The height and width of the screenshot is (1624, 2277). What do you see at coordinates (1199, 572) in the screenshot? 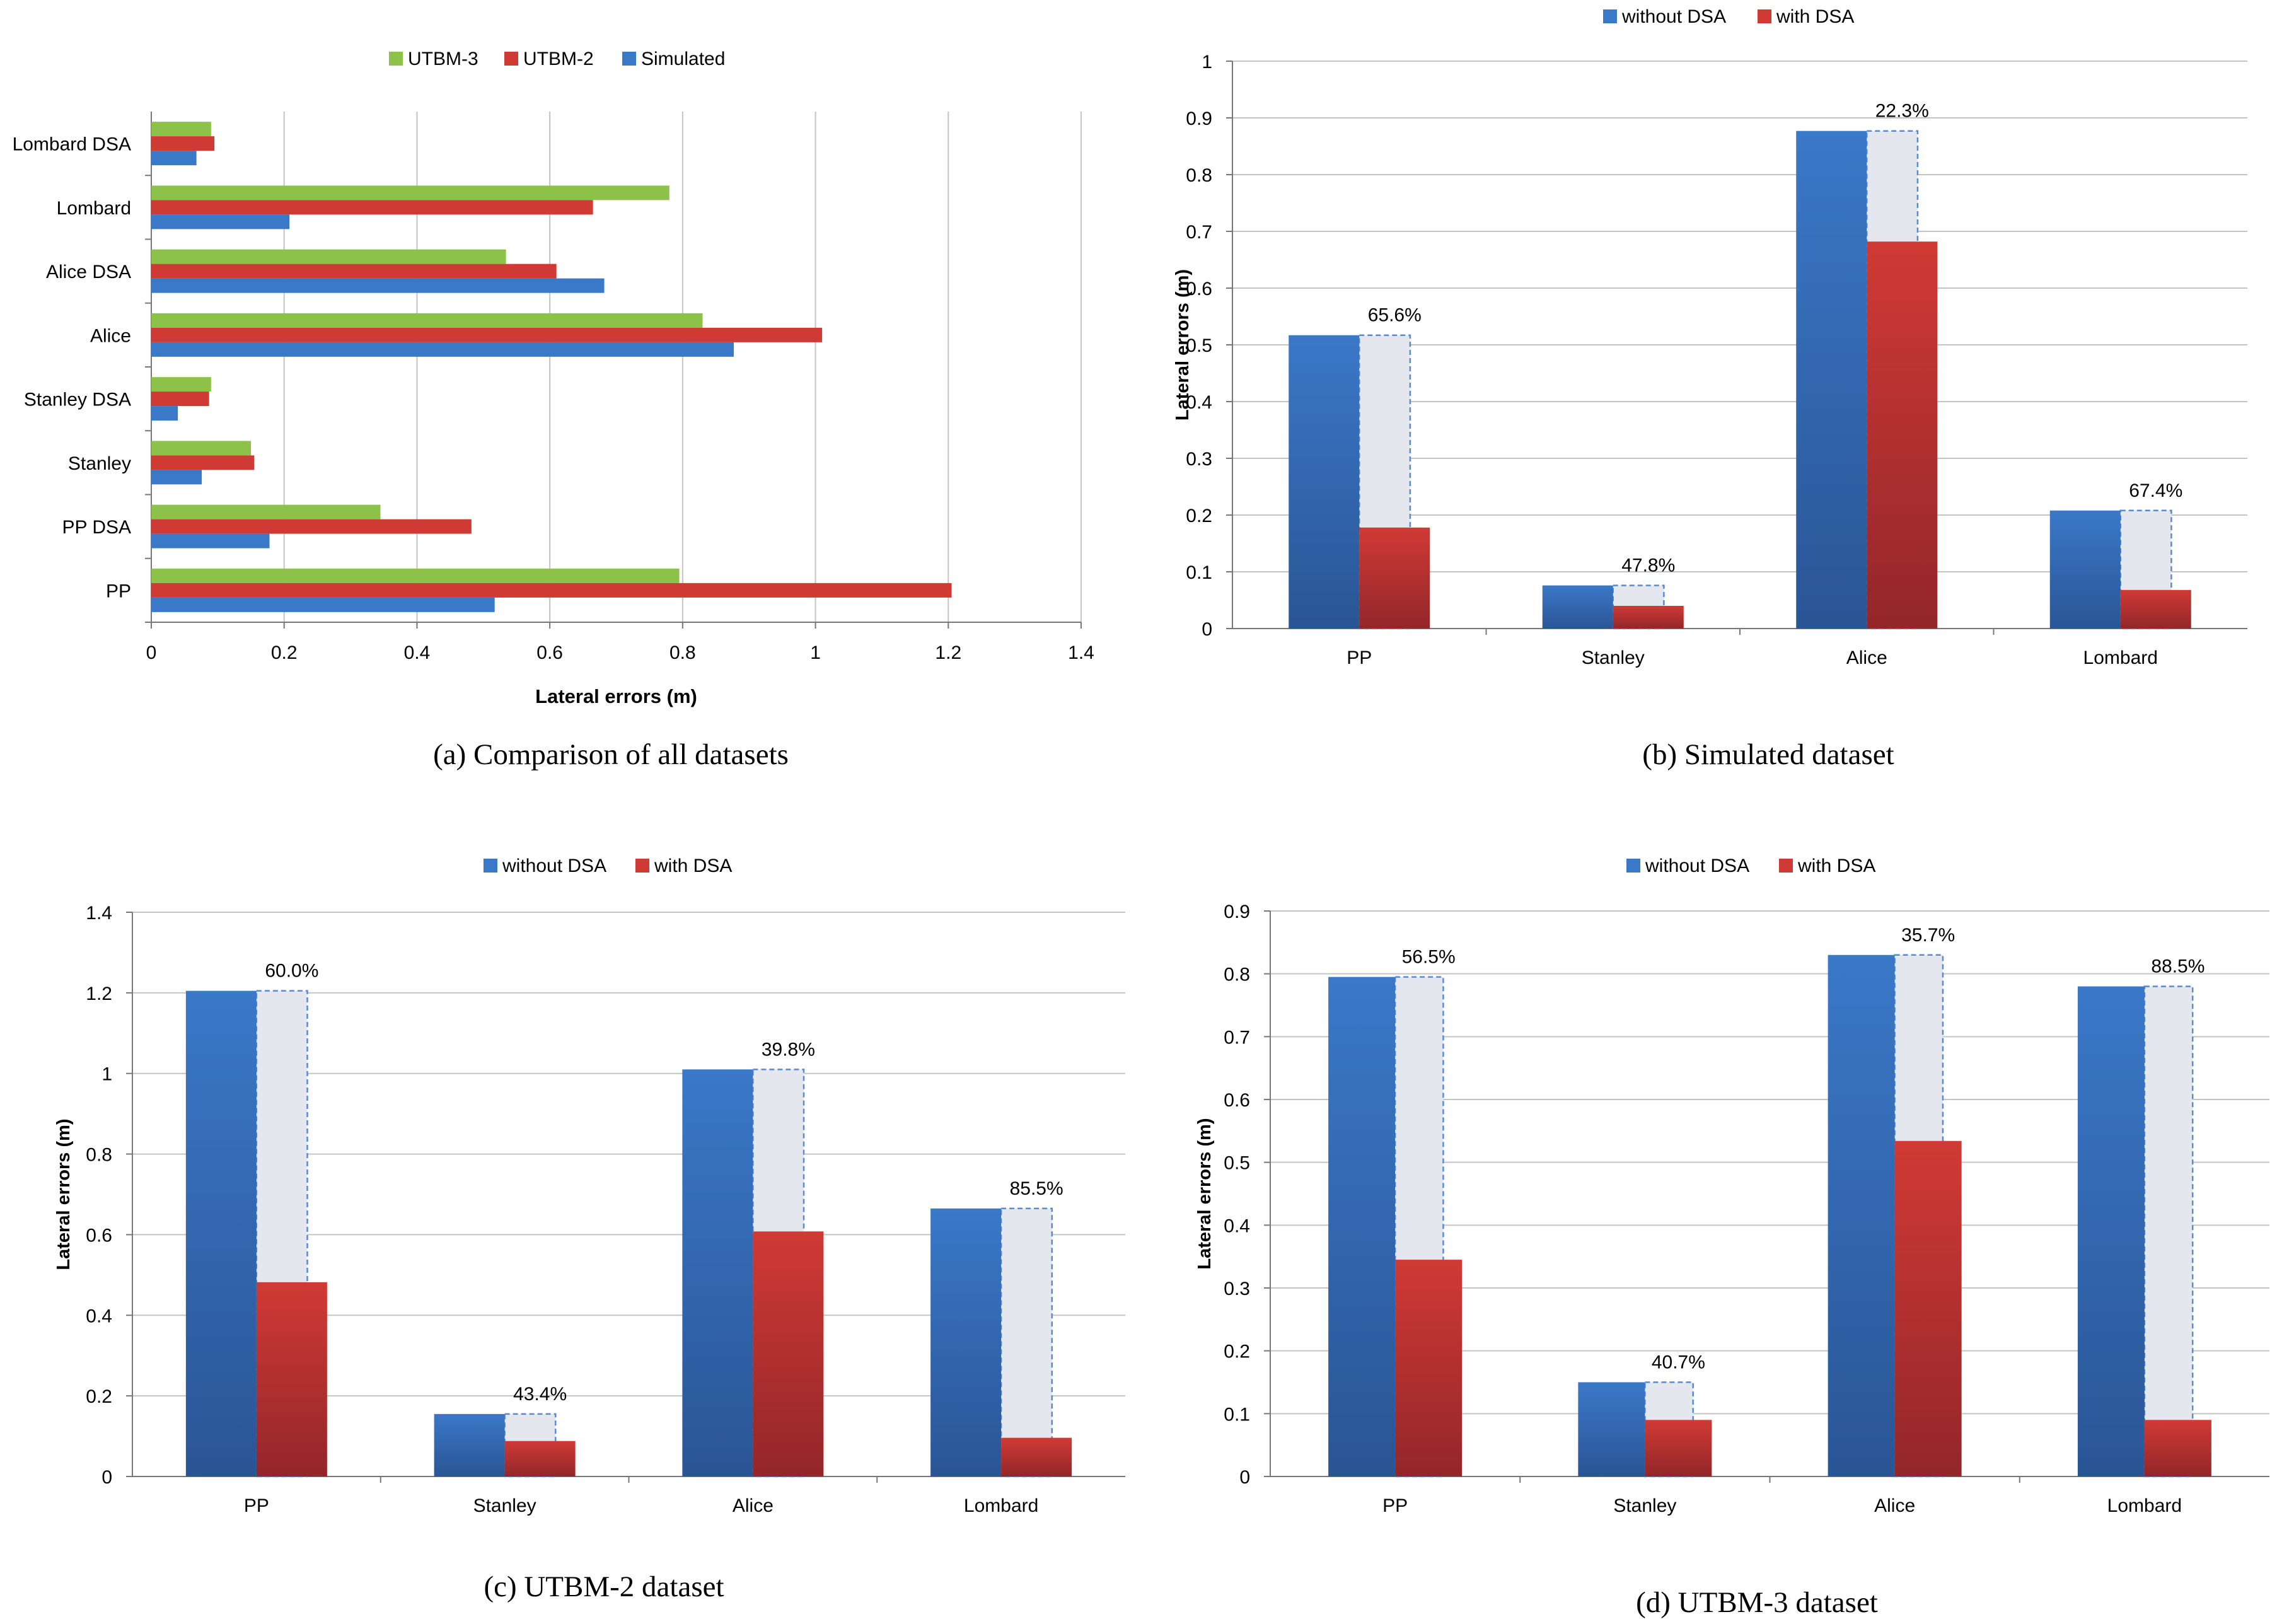
I see `b-tick-label: 0.1` at bounding box center [1199, 572].